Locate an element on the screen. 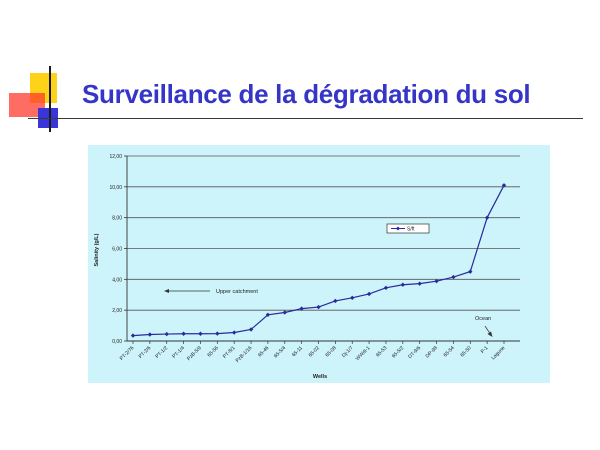 Image resolution: width=600 pixels, height=450 pixels. y-tick-label: 10,00 is located at coordinates (115, 188).